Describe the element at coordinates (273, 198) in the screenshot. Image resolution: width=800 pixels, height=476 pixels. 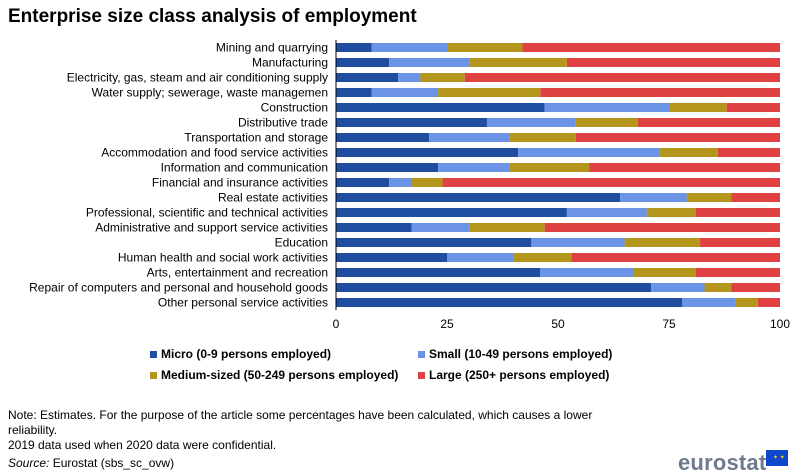
I see `category-label: Real estate activities` at that location.